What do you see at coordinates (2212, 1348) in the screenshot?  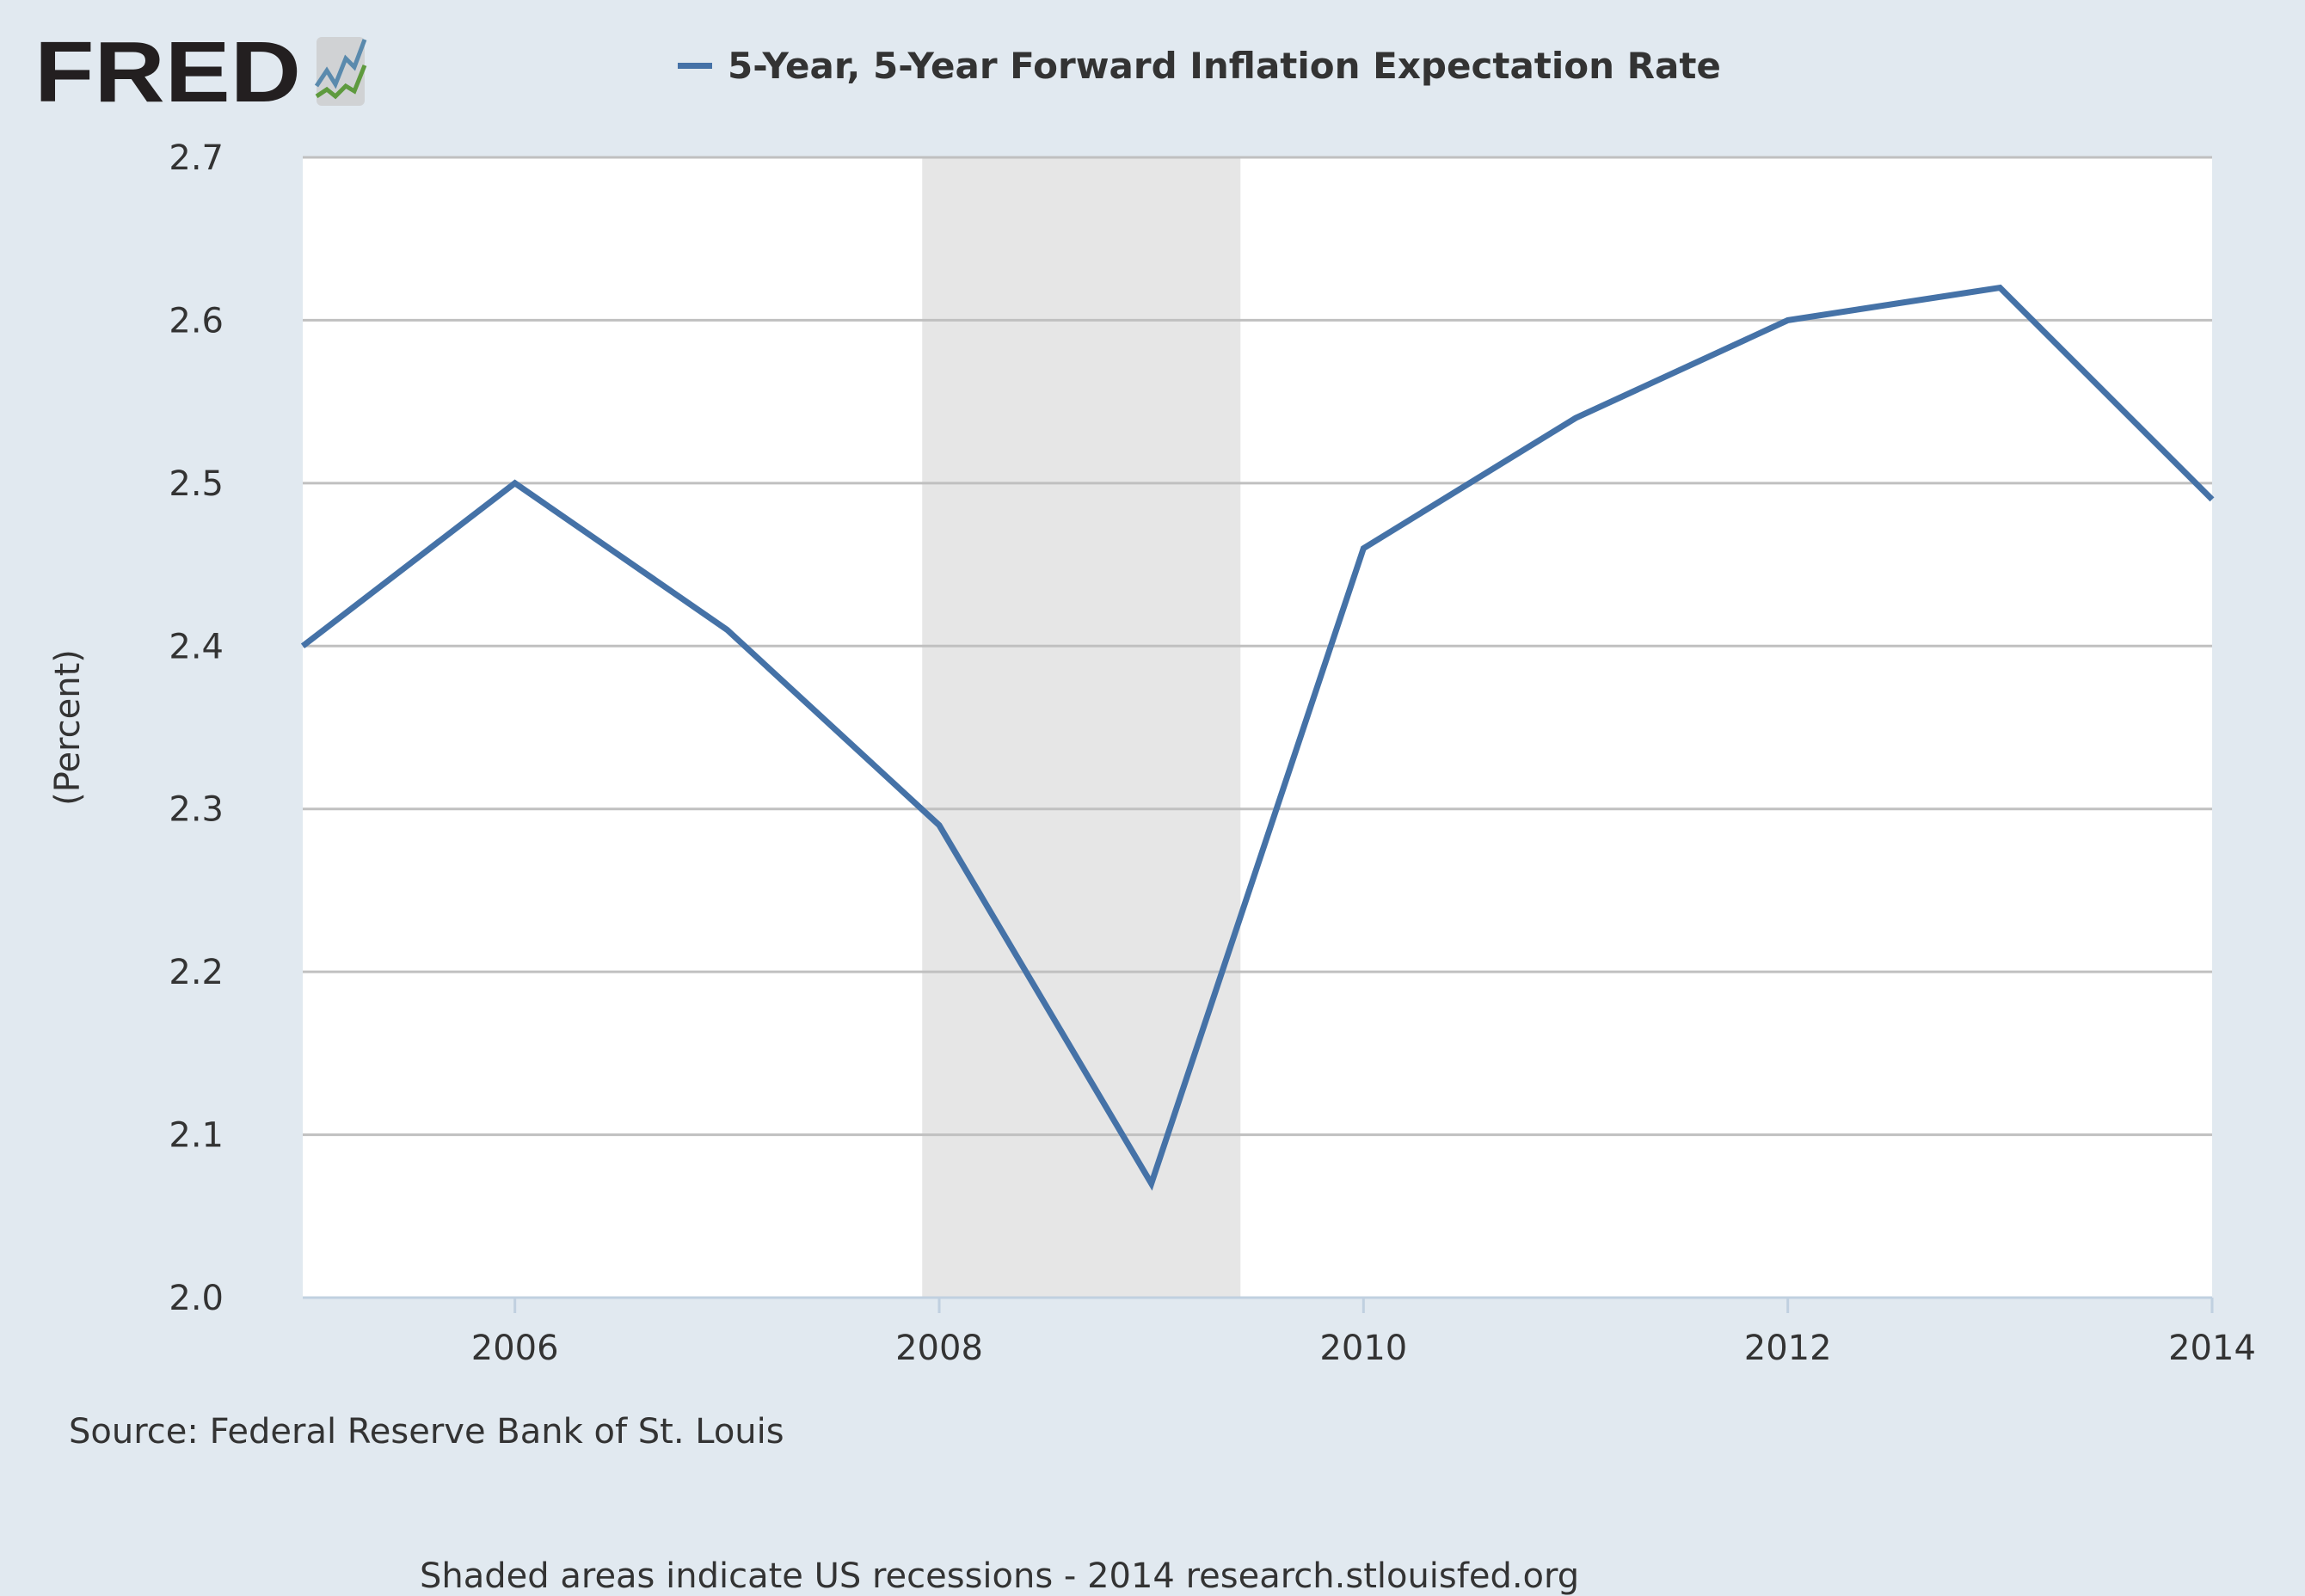 I see `x-tick-label: 2014` at bounding box center [2212, 1348].